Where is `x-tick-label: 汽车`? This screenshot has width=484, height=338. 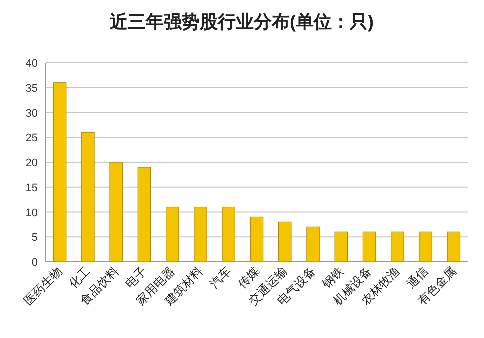
x-tick-label: 汽车 is located at coordinates (220, 278).